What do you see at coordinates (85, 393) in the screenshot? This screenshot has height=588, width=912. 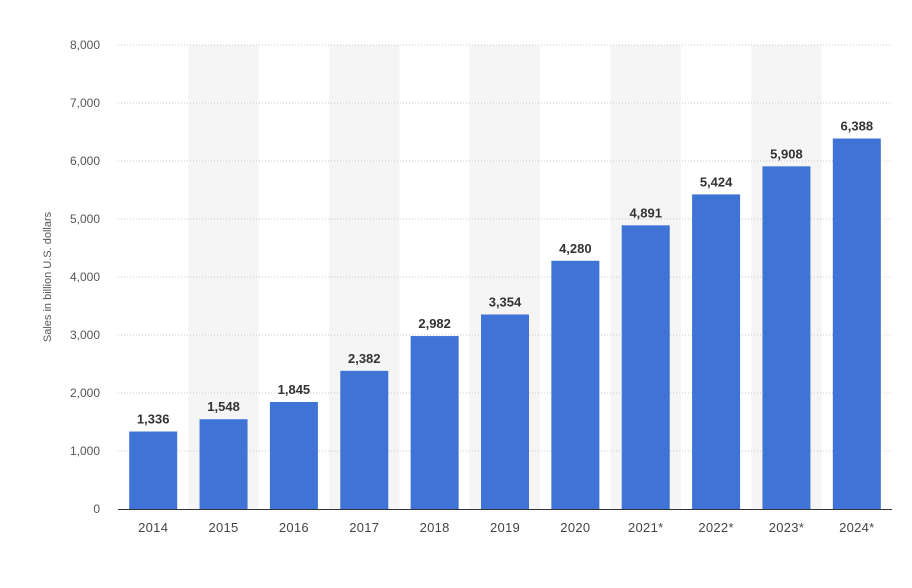 I see `y-tick-label: 2,000` at bounding box center [85, 393].